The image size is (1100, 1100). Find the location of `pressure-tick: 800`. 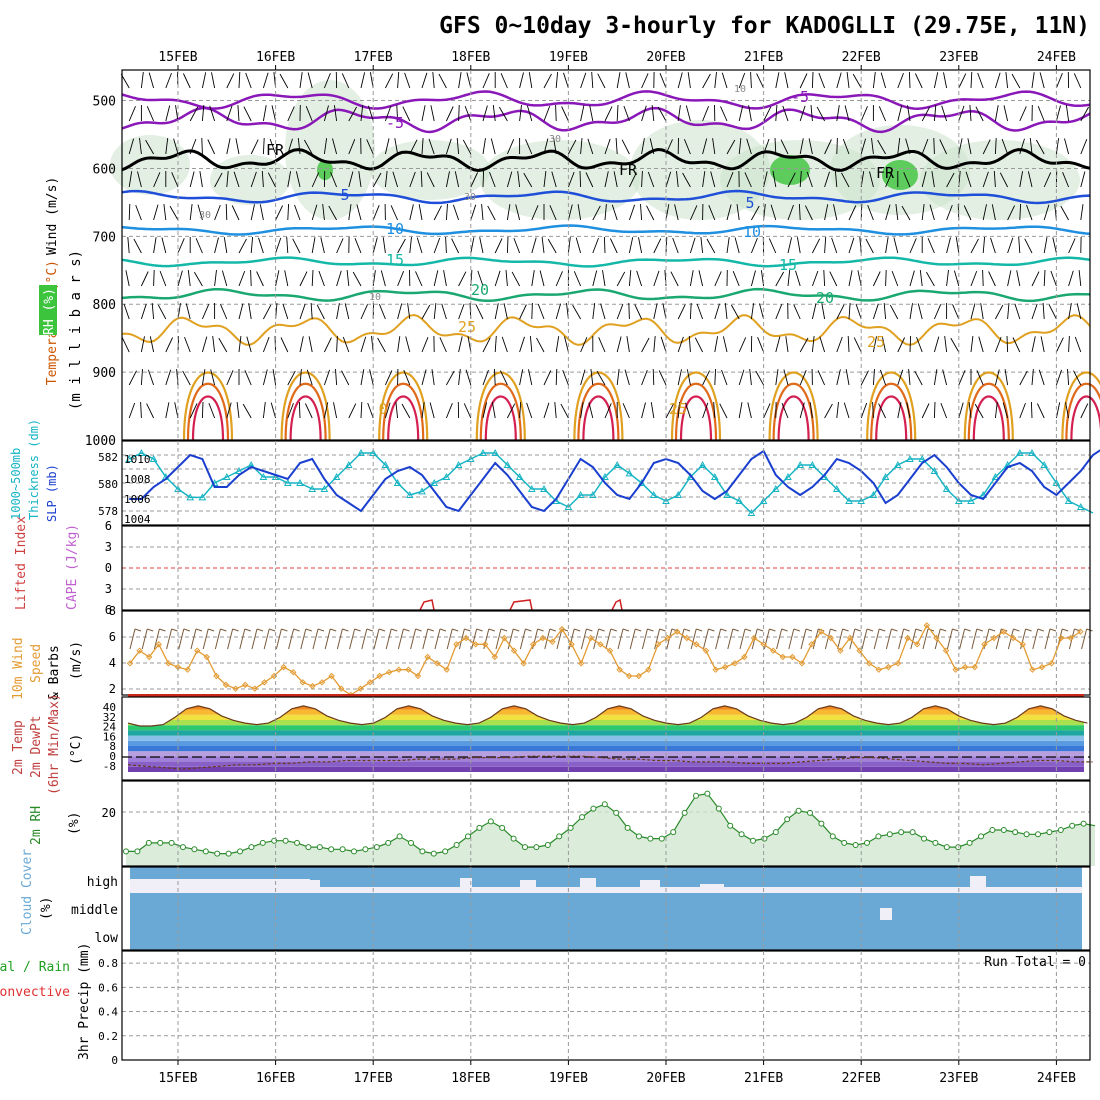

pressure-tick: 800 is located at coordinates (104, 305).